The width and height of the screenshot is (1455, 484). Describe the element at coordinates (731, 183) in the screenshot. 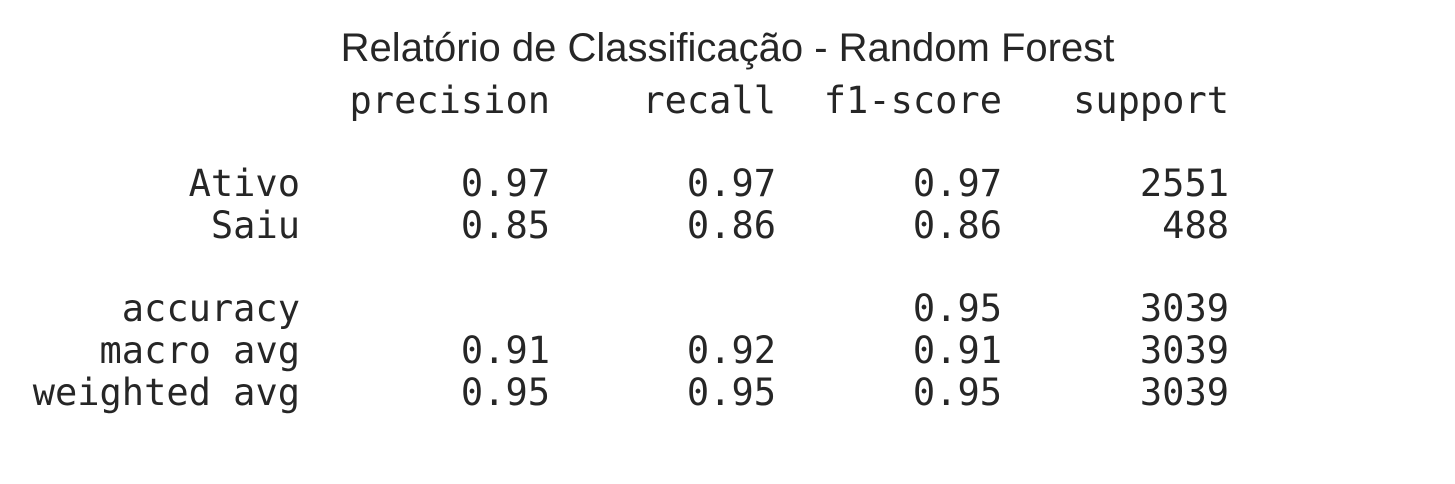

I see `cell-ativo-recall: 0.97` at that location.